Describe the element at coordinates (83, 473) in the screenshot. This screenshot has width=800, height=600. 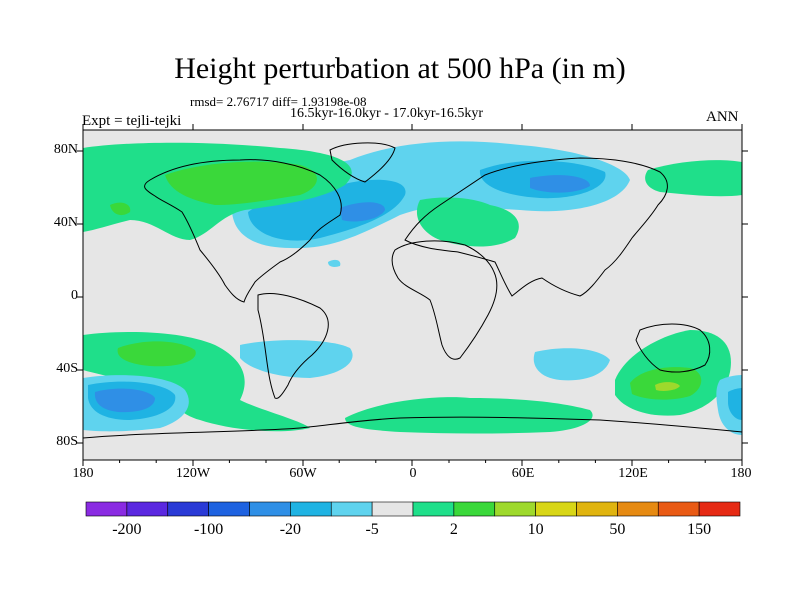
I see `x-label-180w: 180` at that location.